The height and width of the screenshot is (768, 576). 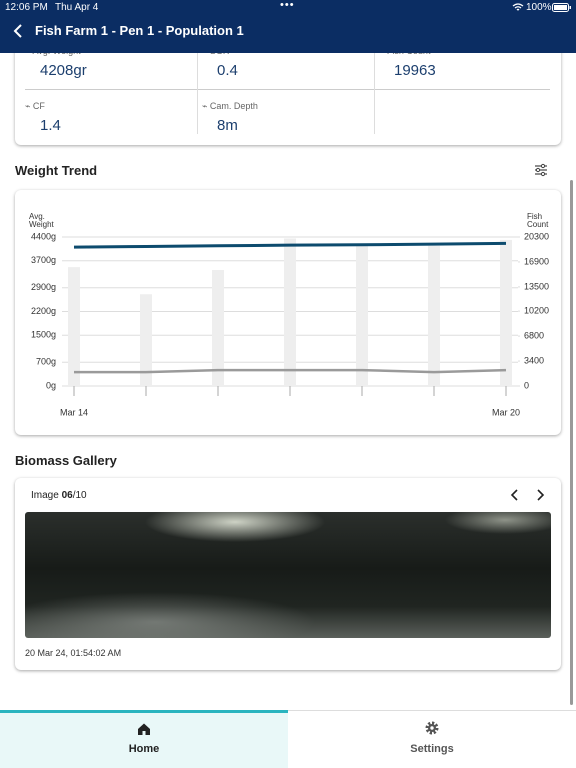 What do you see at coordinates (227, 125) in the screenshot?
I see `metric-value: 8m` at bounding box center [227, 125].